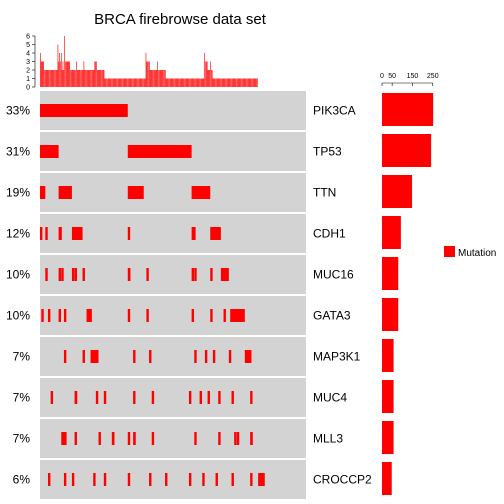 The image size is (504, 504). Describe the element at coordinates (22, 398) in the screenshot. I see `pct-label: 7%` at that location.